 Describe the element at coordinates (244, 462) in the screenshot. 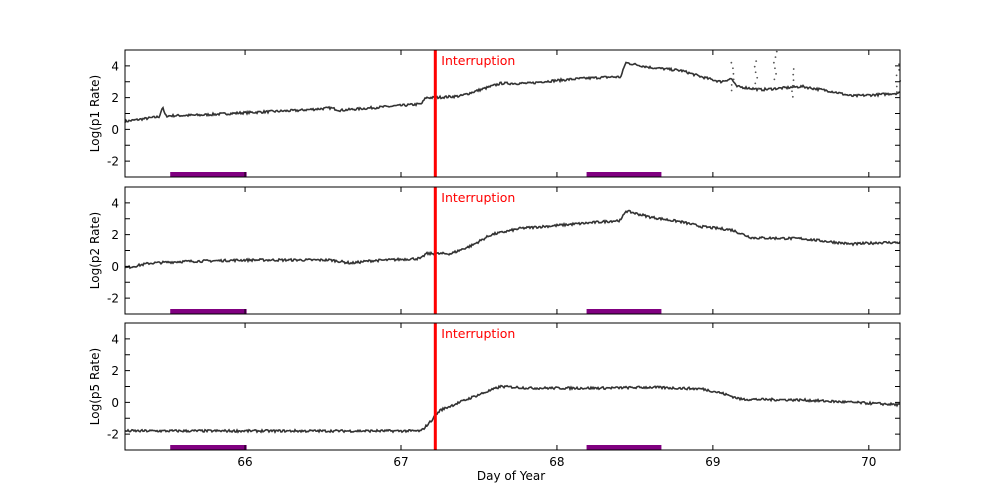

I see `x-tick-label: 66` at that location.